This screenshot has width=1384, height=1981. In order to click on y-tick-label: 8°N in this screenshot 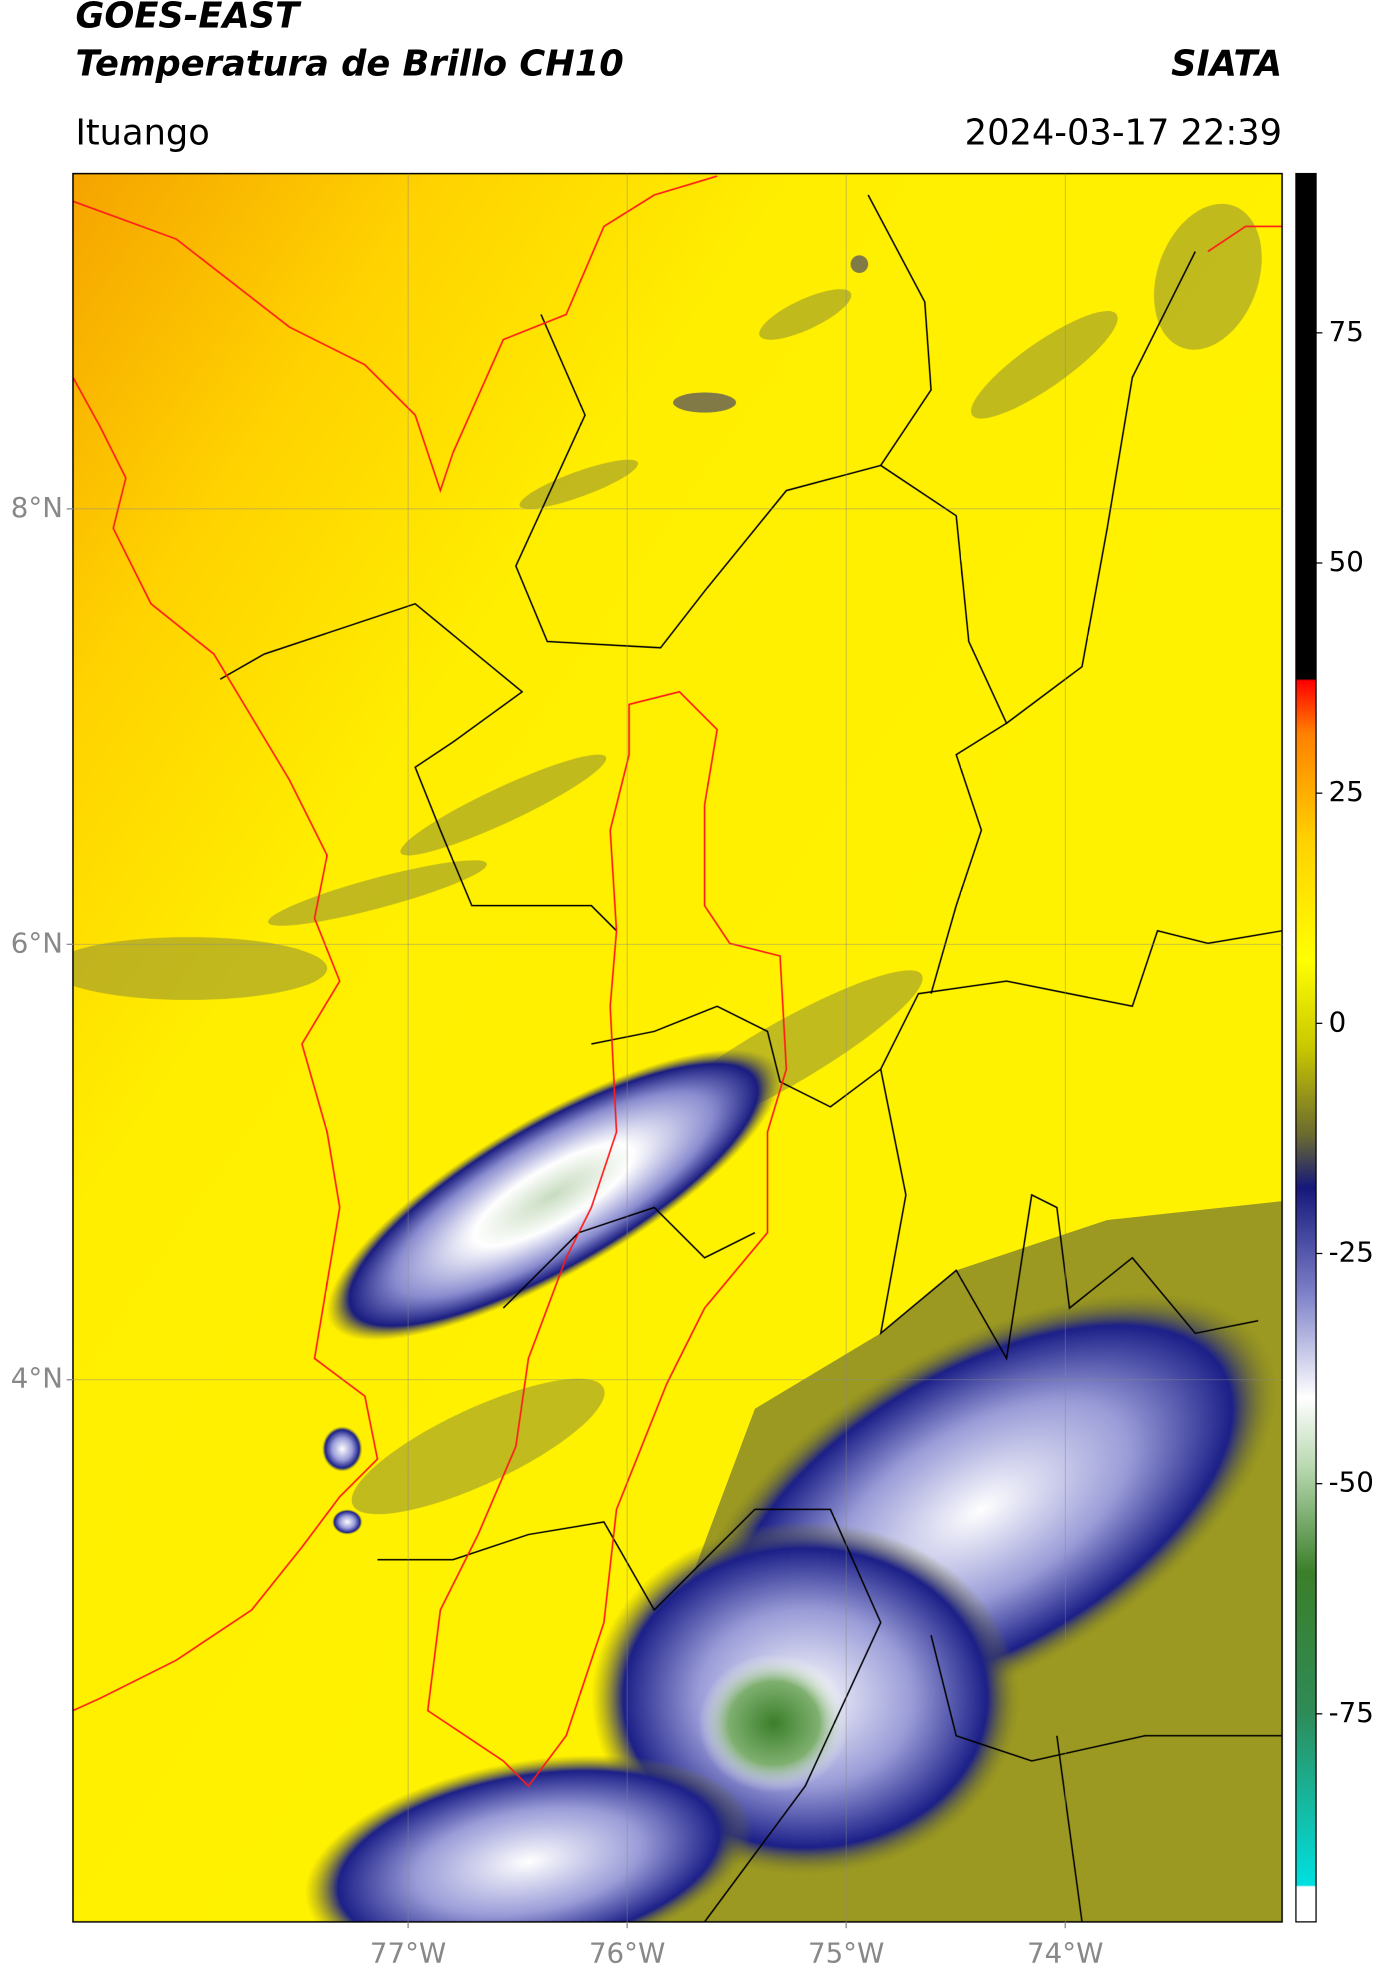, I will do `click(37, 507)`.